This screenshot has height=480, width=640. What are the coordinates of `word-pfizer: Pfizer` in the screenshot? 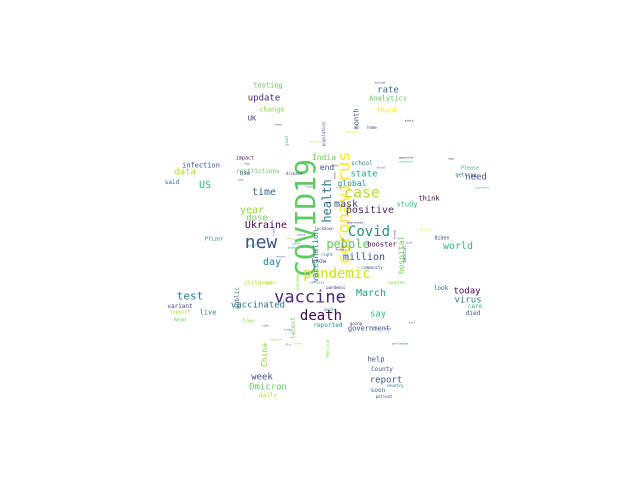 It's located at (214, 239).